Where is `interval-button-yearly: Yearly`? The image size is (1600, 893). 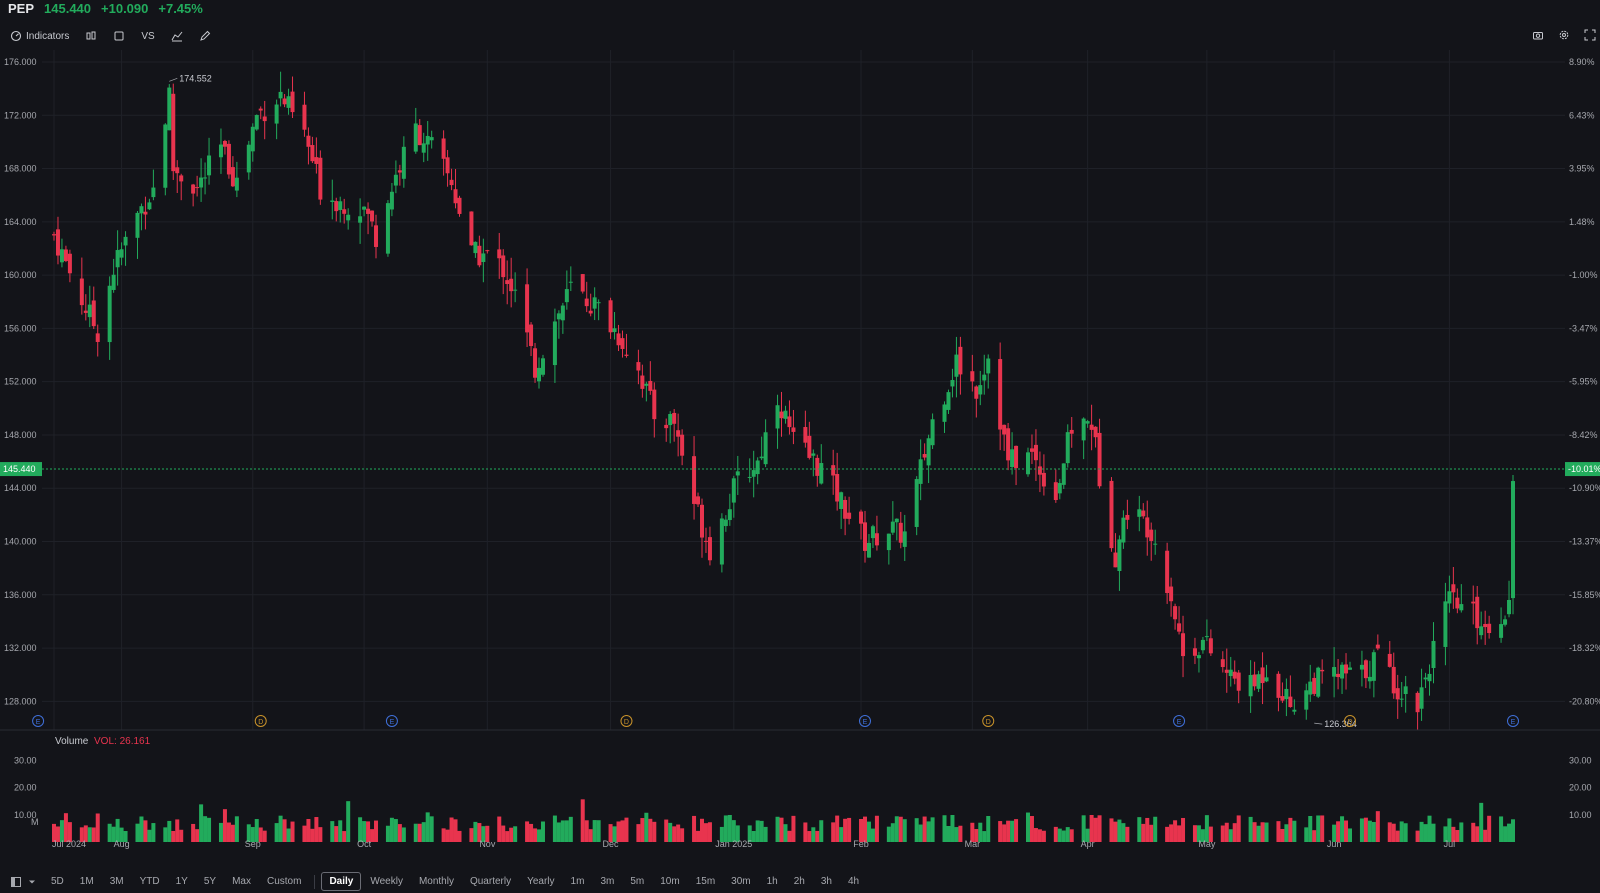 interval-button-yearly: Yearly is located at coordinates (541, 881).